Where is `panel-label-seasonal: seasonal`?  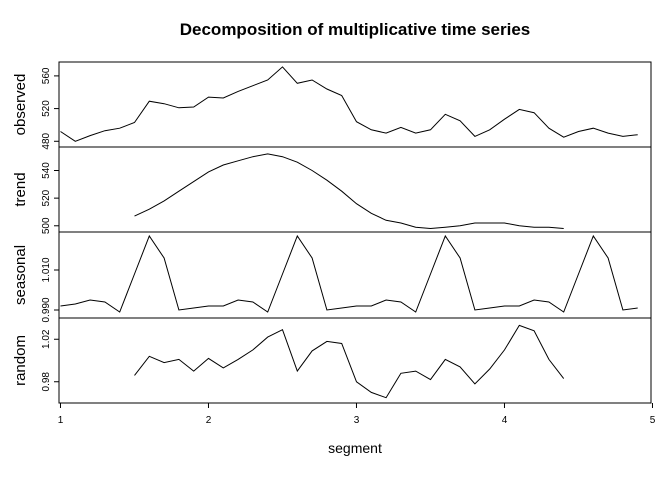 panel-label-seasonal: seasonal is located at coordinates (20, 275).